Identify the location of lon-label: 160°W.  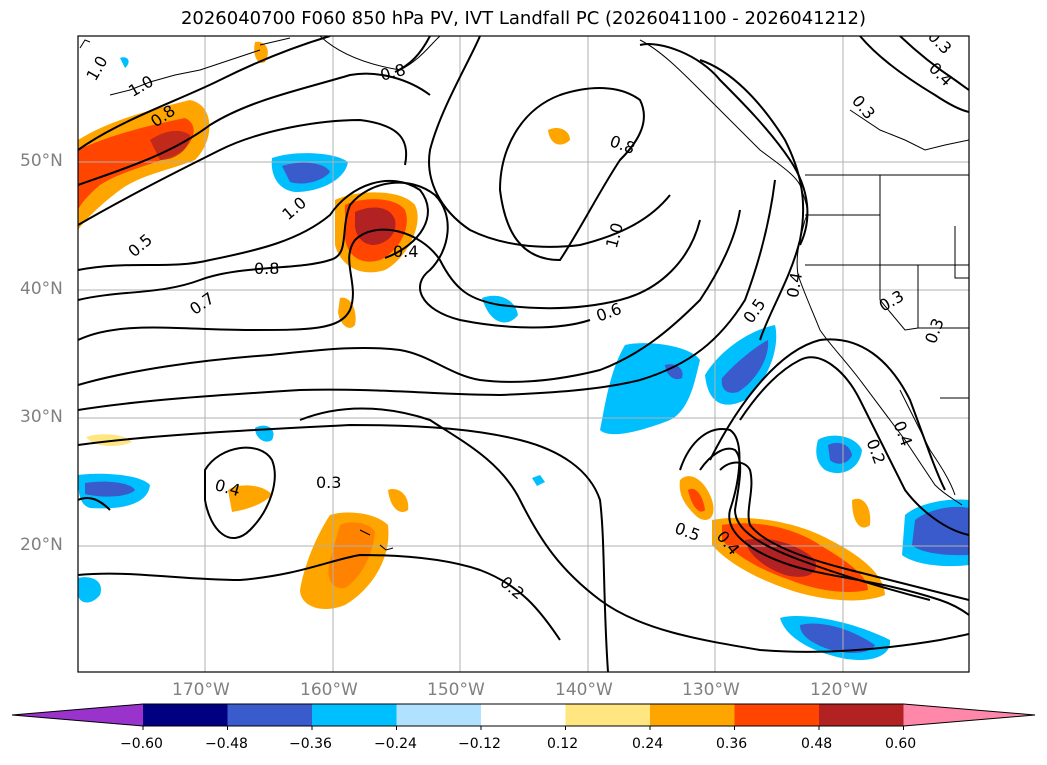
(329, 690).